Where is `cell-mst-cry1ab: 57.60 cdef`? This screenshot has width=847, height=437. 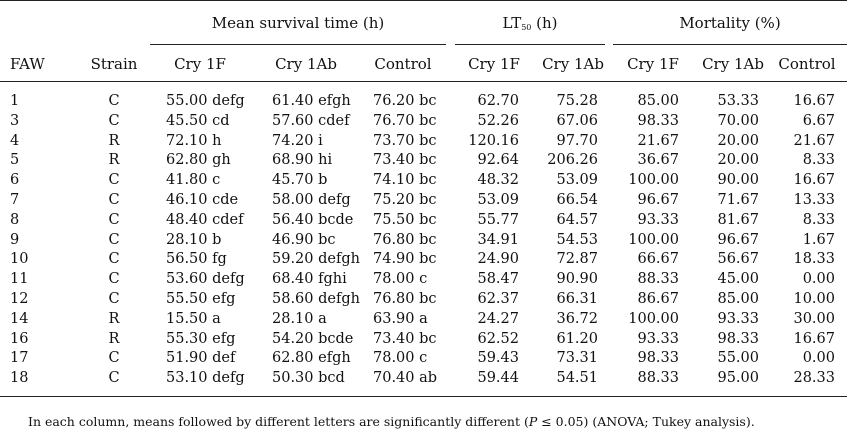
cell-mst-cry1ab: 57.60 cdef is located at coordinates (311, 120).